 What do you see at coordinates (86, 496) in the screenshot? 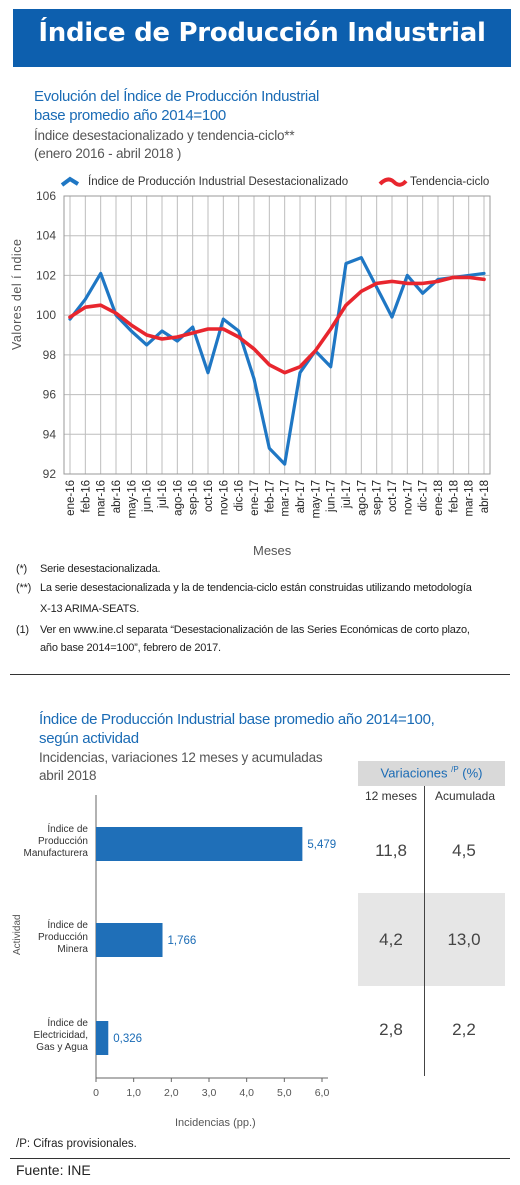
I see `x-tick-label: feb-16` at bounding box center [86, 496].